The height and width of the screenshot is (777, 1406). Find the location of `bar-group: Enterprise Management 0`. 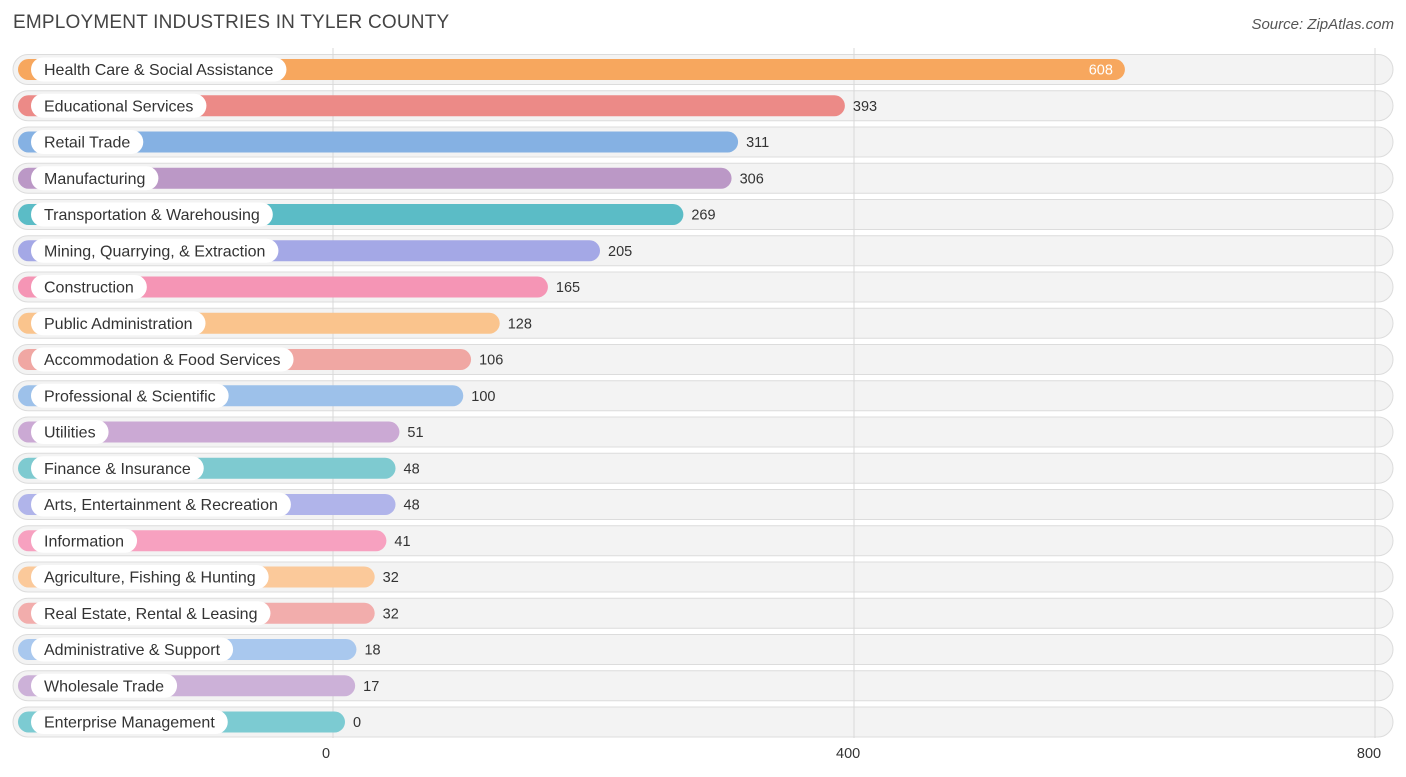

bar-group: Enterprise Management 0 is located at coordinates (189, 722).